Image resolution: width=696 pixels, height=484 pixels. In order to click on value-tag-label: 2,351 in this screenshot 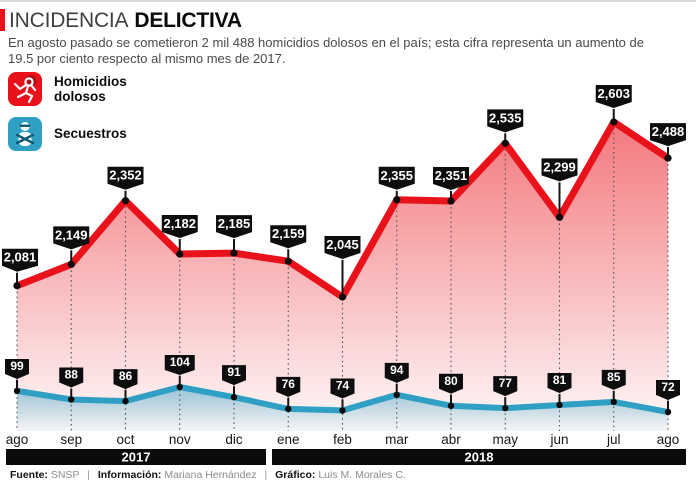, I will do `click(451, 175)`.